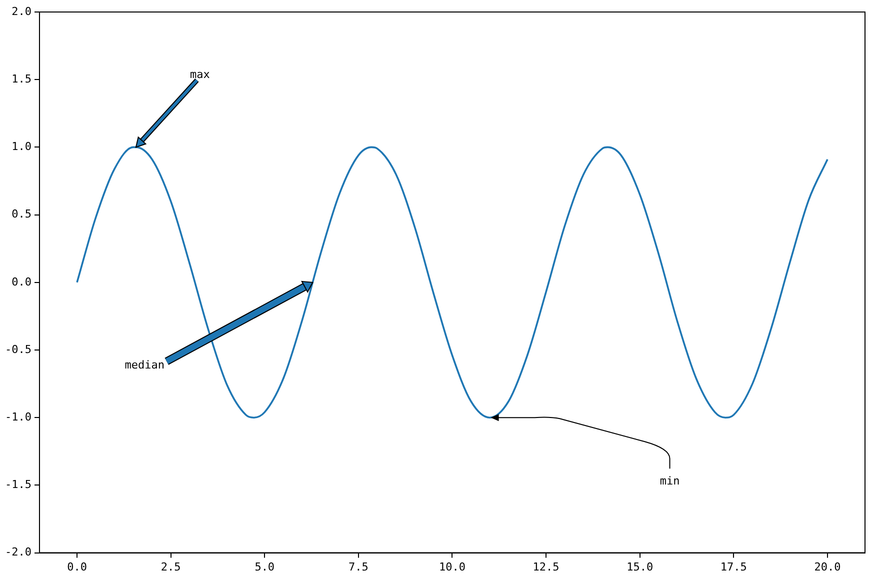  What do you see at coordinates (77, 567) in the screenshot?
I see `x-tick-label: 0.0` at bounding box center [77, 567].